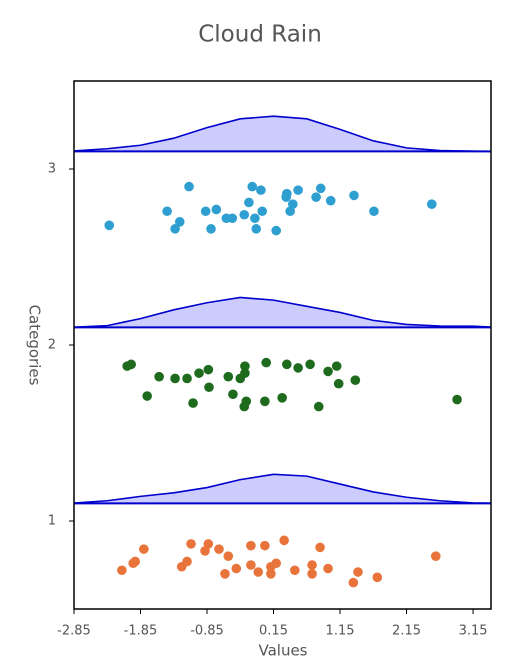 The image size is (521, 667). Describe the element at coordinates (74, 631) in the screenshot. I see `x-tick-label: -2.85` at that location.